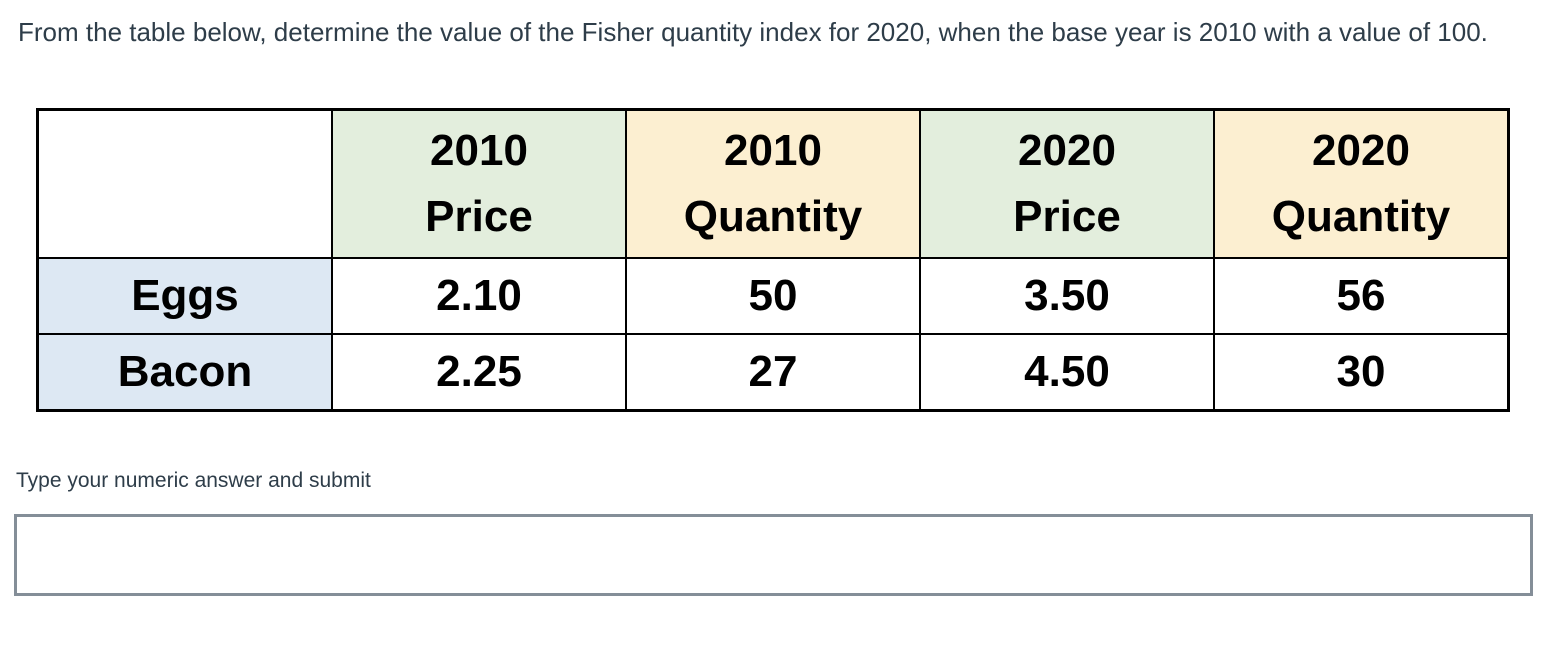 This screenshot has height=666, width=1552. Describe the element at coordinates (193, 480) in the screenshot. I see `answer-instruction: Type your numeric answer and submit` at that location.